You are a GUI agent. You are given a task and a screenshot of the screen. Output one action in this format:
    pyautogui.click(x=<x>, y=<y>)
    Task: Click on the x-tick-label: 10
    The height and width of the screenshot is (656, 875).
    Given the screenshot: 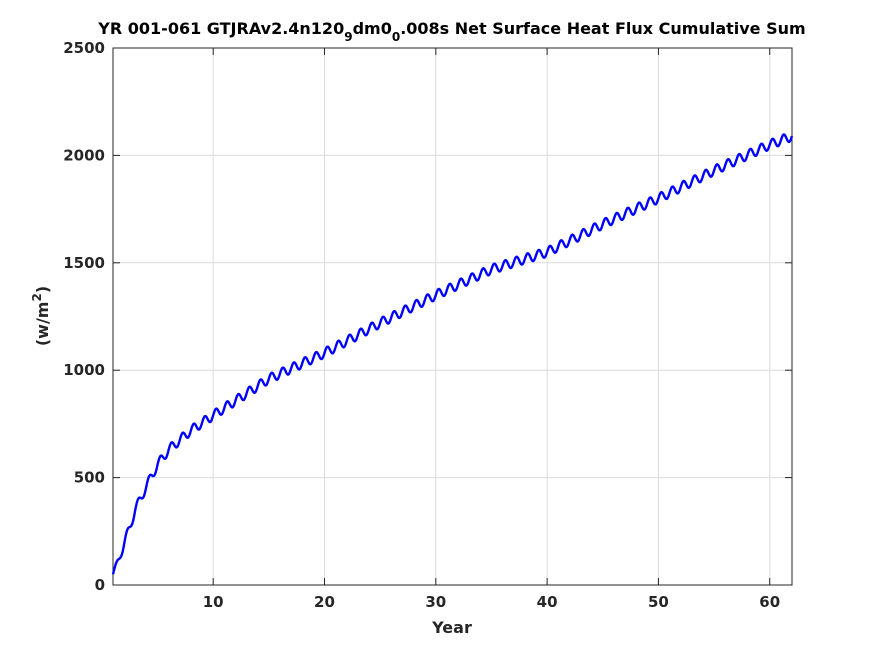 What is the action you would take?
    pyautogui.click(x=213, y=602)
    